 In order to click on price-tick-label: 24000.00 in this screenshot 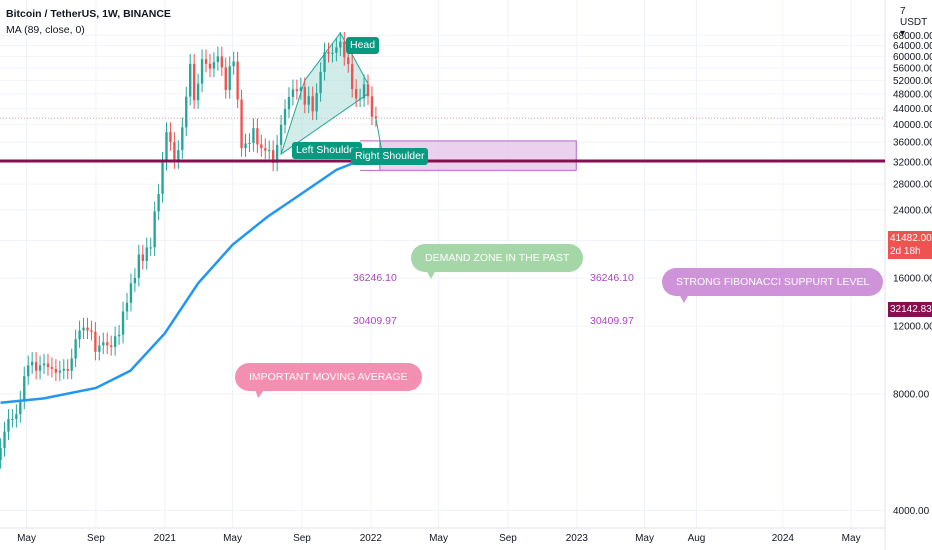, I will do `click(912, 210)`.